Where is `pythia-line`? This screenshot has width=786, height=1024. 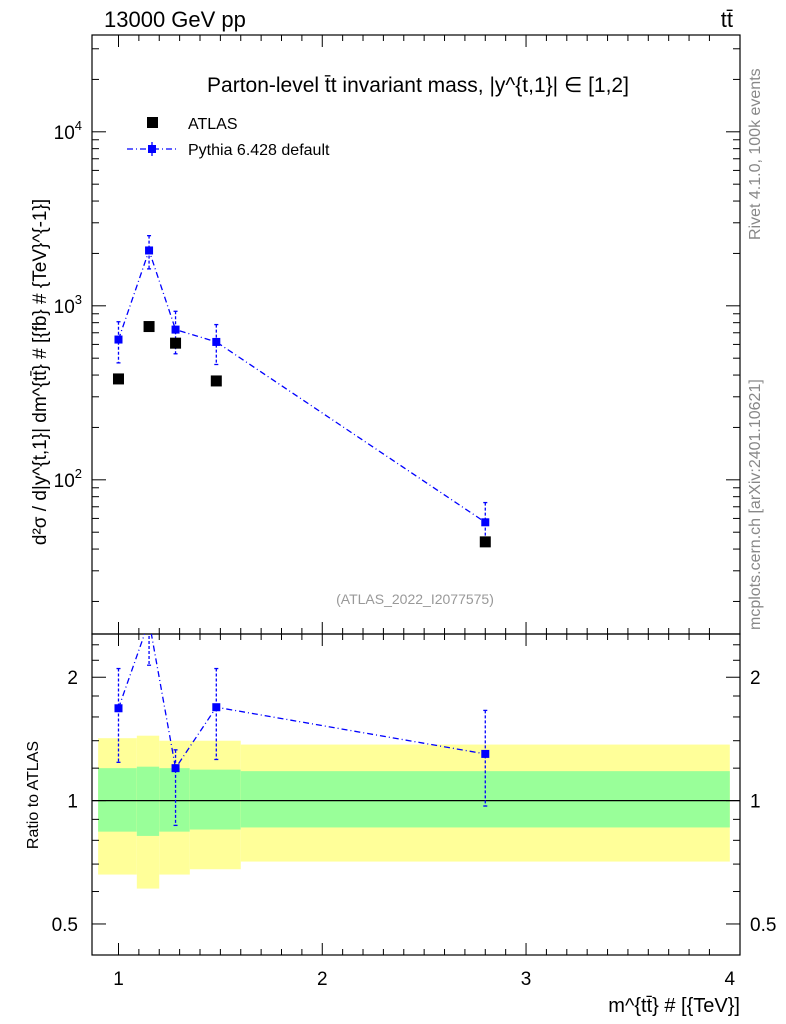 pythia-line is located at coordinates (301, 385).